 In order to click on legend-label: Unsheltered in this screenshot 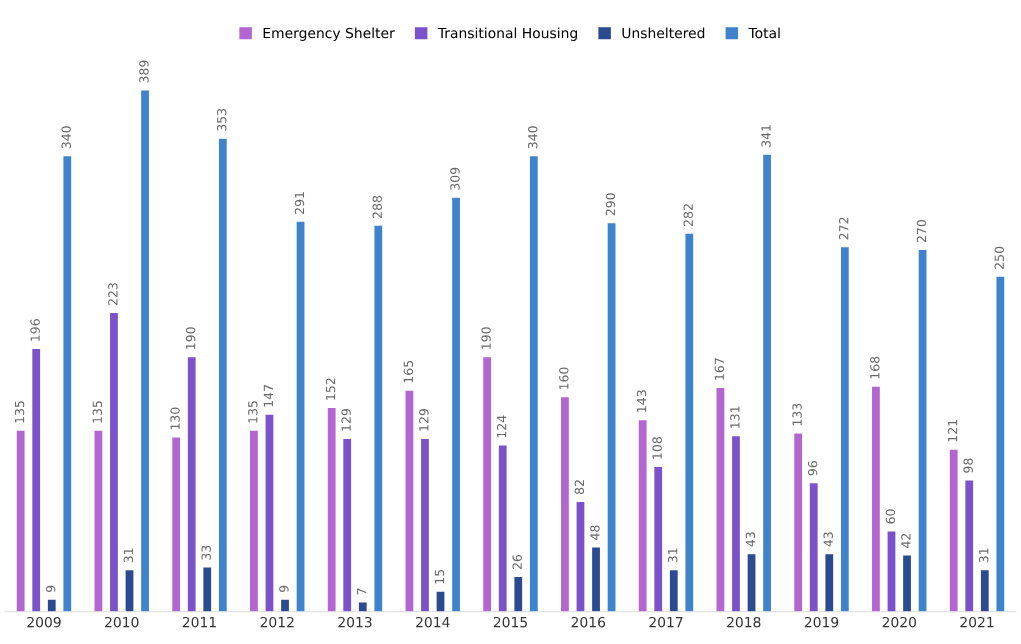, I will do `click(663, 33)`.